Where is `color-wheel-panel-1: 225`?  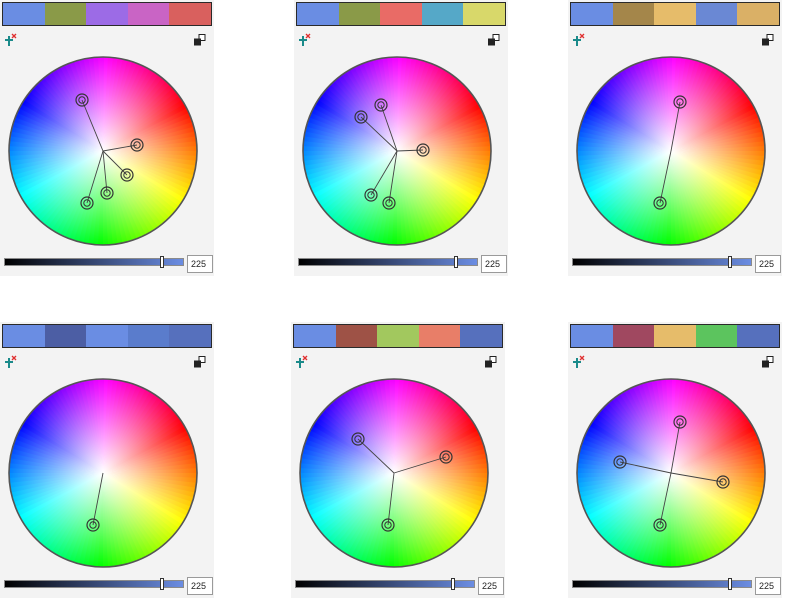
color-wheel-panel-1: 225 is located at coordinates (107, 138).